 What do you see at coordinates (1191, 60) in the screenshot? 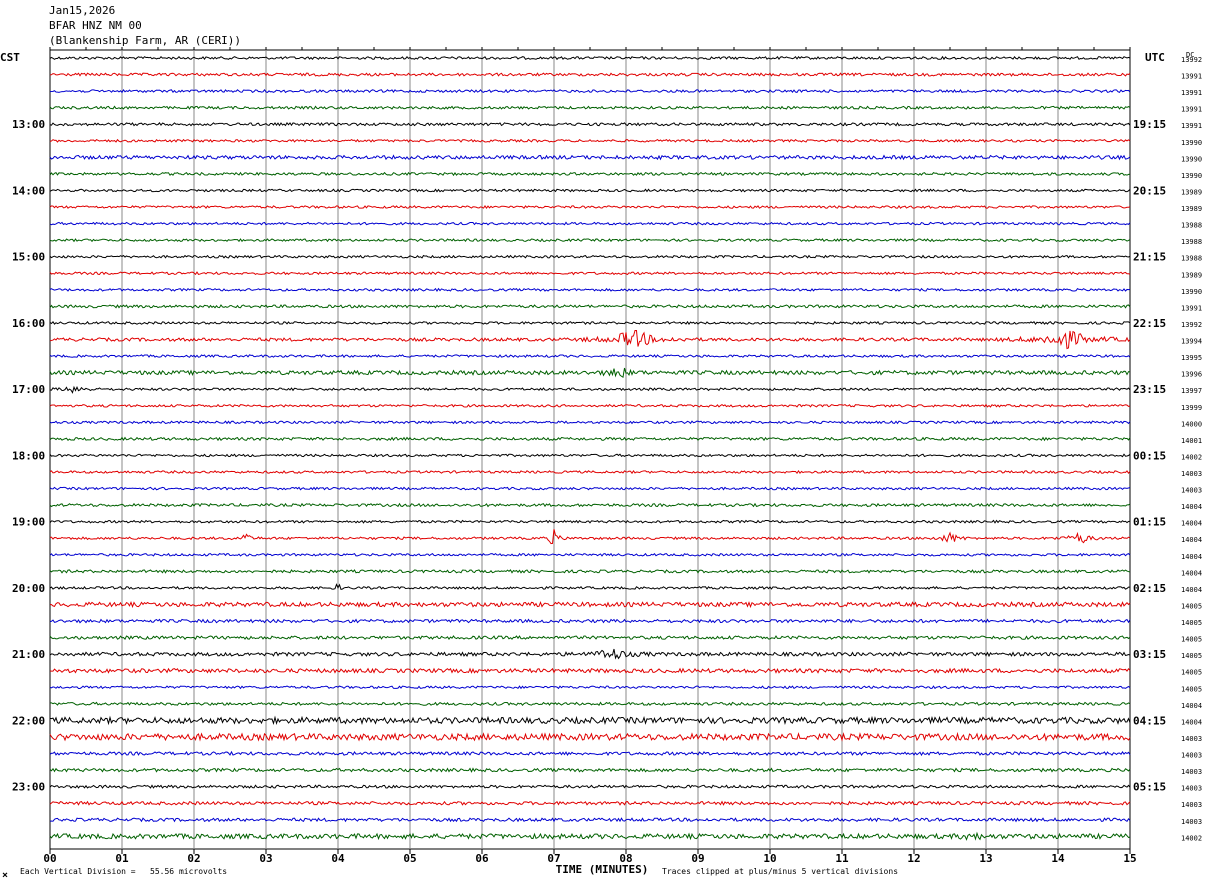
I see `dc-offset-label: 13992` at bounding box center [1191, 60].